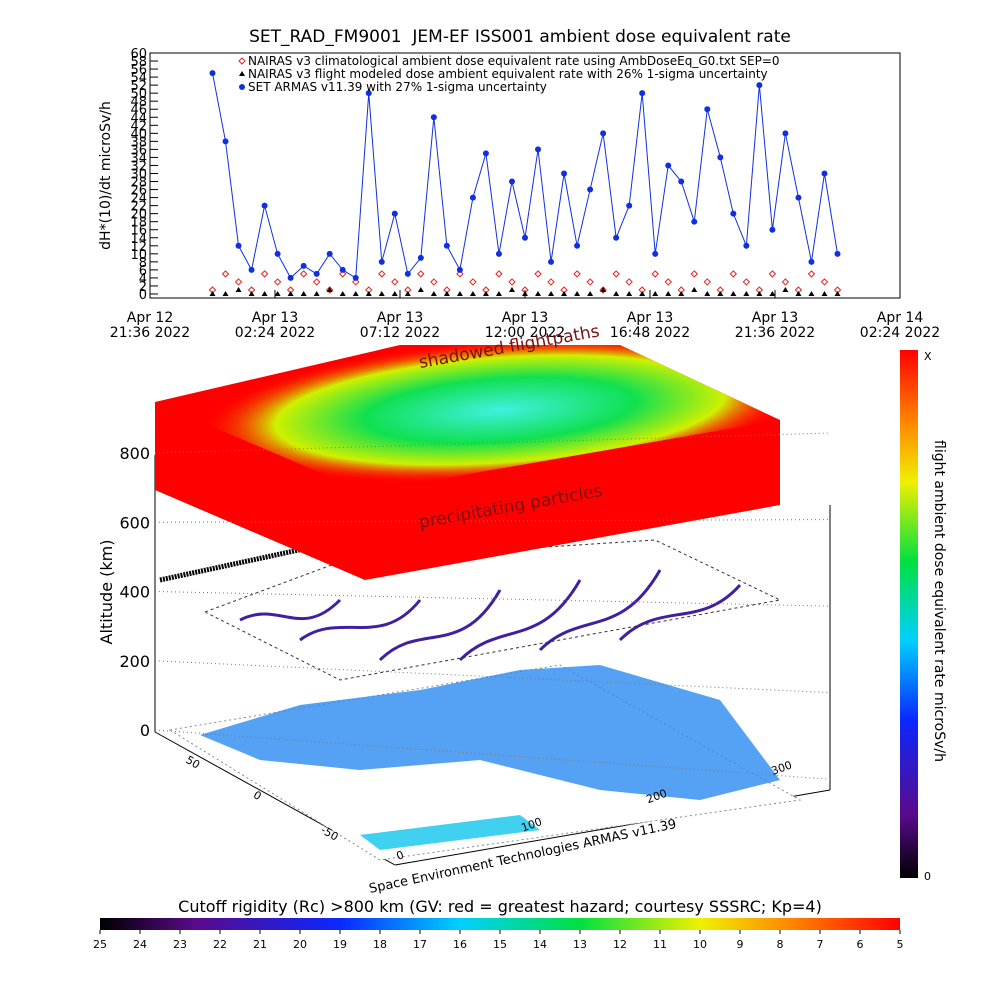 This screenshot has height=1000, width=1000. Describe the element at coordinates (143, 287) in the screenshot. I see `y-tick-label: 2` at that location.